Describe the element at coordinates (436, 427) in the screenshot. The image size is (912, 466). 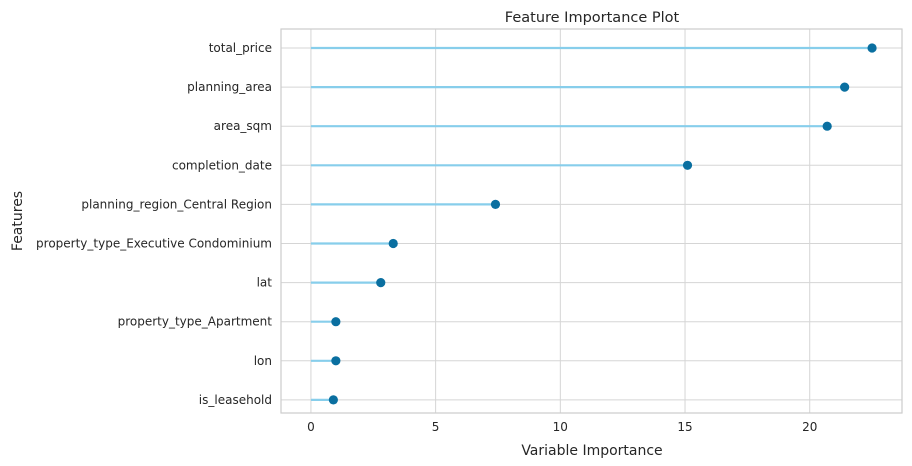
I see `x-tick-label: 5` at that location.